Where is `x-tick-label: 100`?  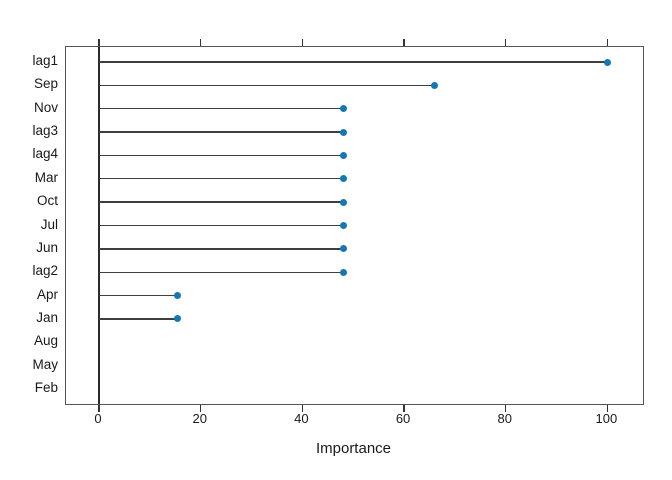
x-tick-label: 100 is located at coordinates (606, 418).